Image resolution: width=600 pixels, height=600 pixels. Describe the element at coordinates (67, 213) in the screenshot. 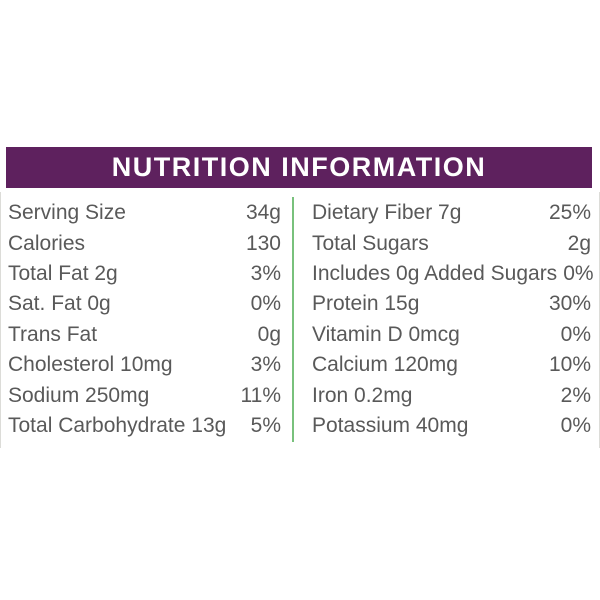

I see `nutrient-label: Serving Size` at that location.